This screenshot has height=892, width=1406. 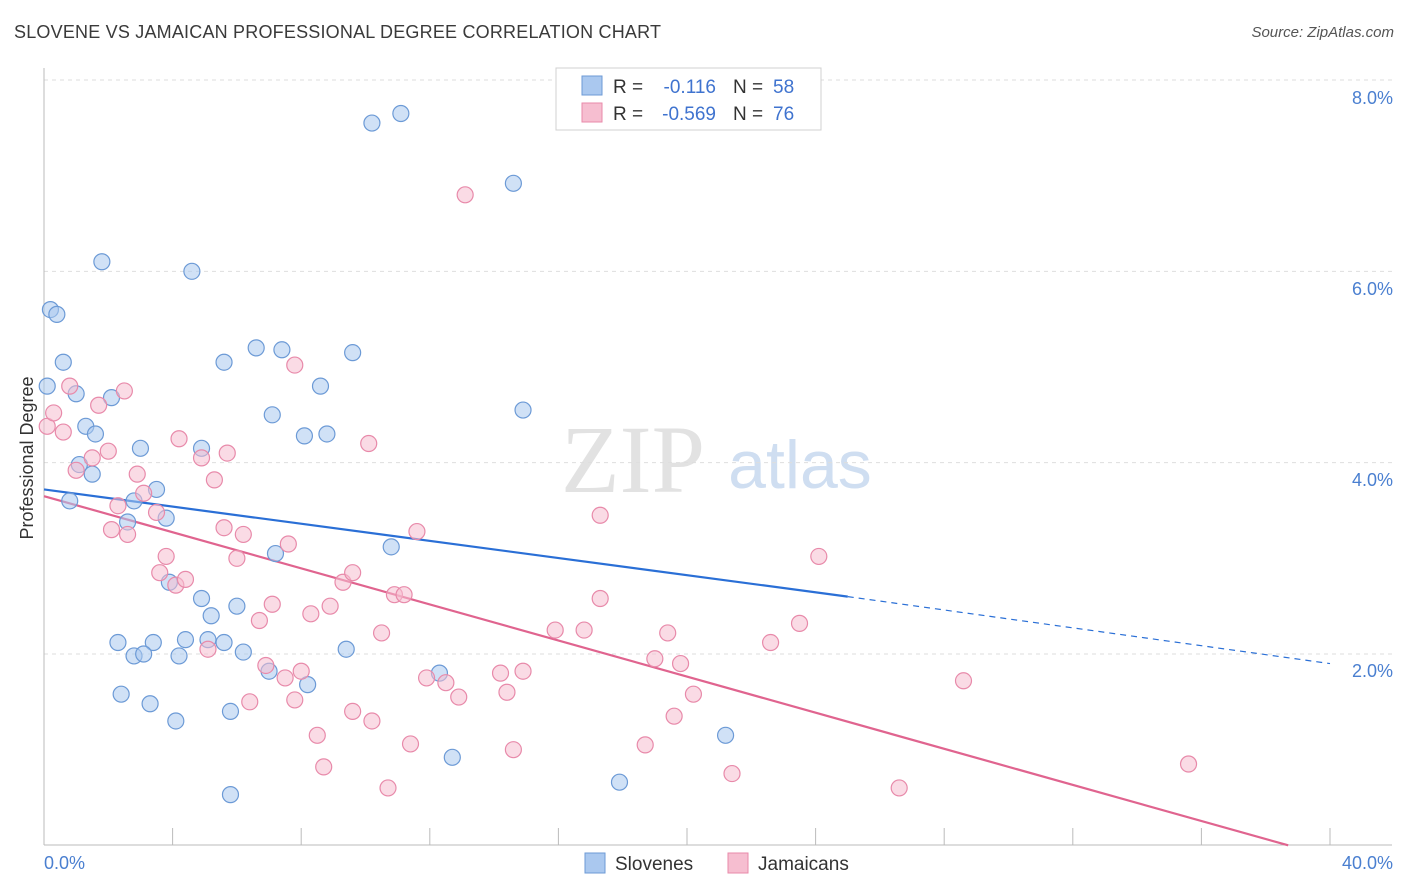 What do you see at coordinates (1322, 32) in the screenshot?
I see `source-credit: Source: ZipAtlas.com` at bounding box center [1322, 32].